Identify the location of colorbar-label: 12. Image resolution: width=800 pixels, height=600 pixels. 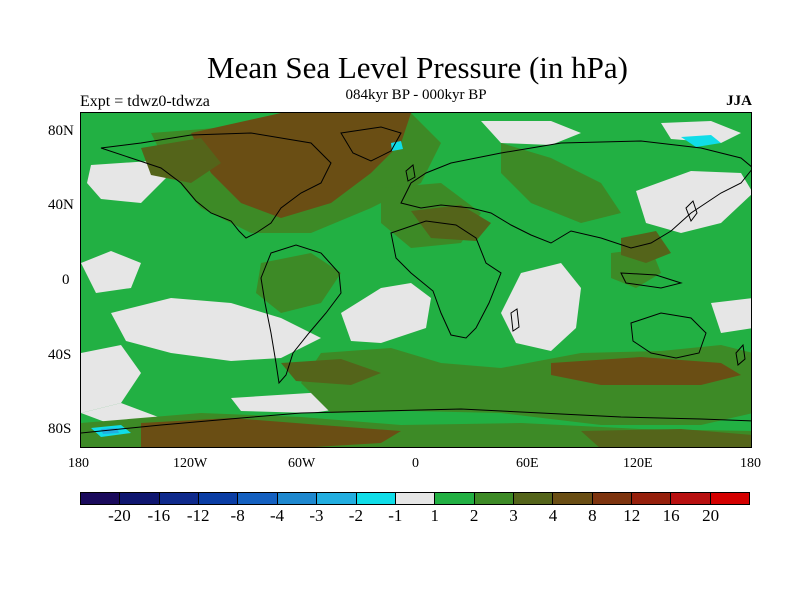
(632, 515).